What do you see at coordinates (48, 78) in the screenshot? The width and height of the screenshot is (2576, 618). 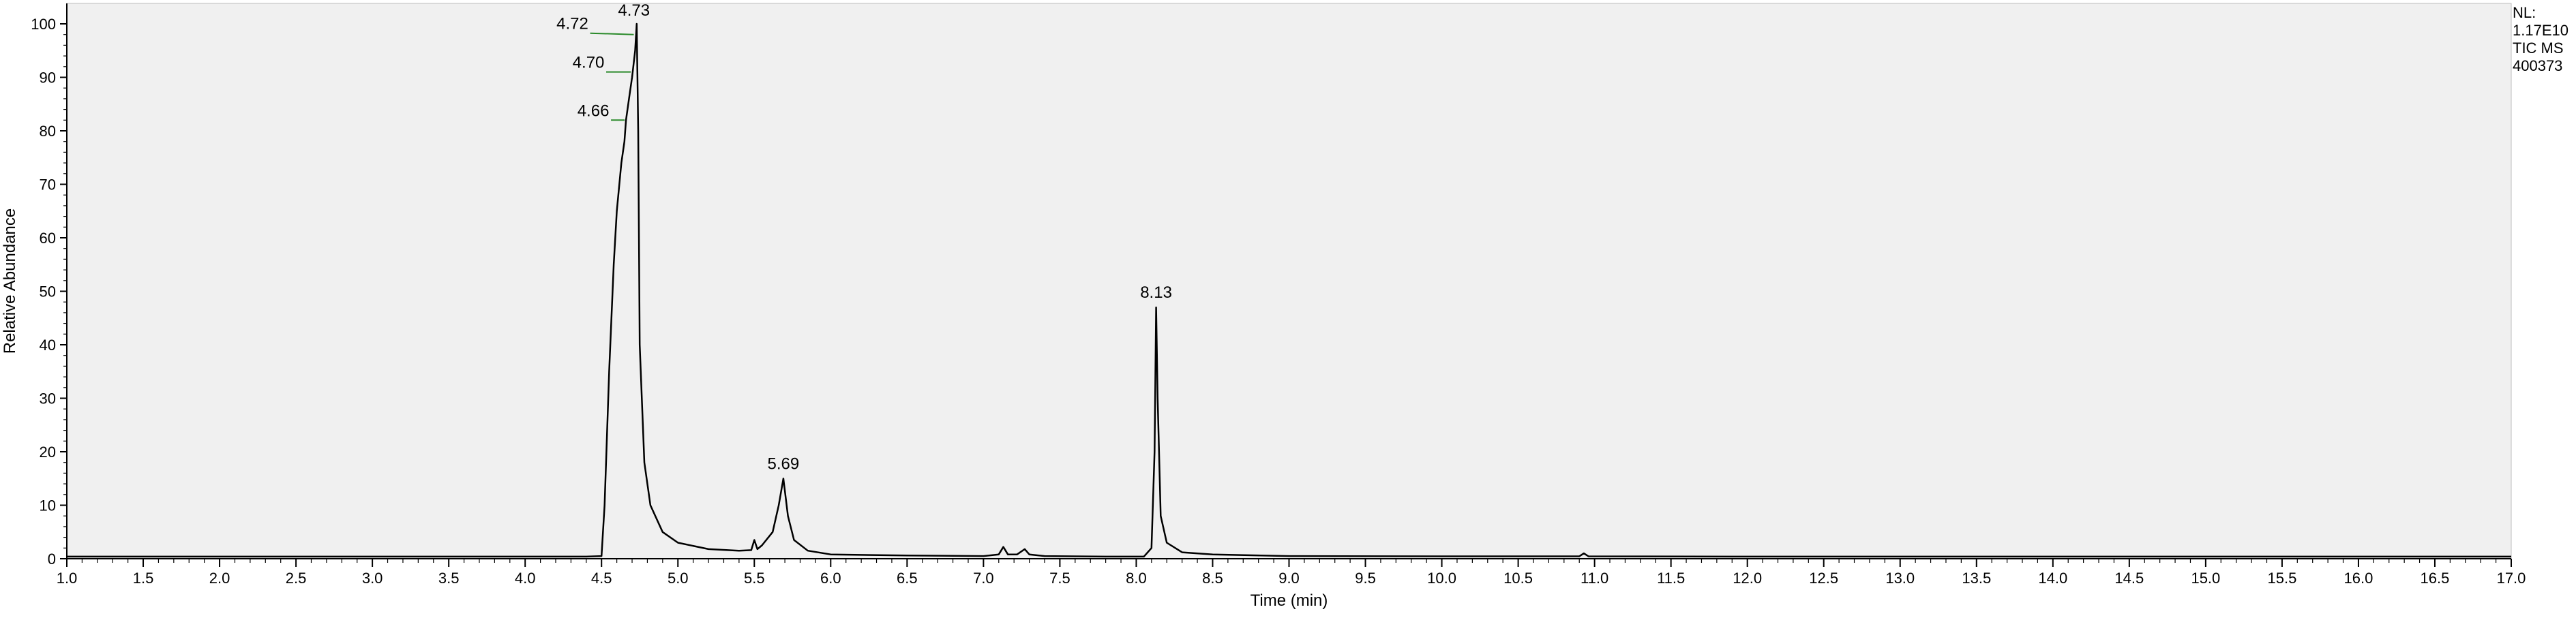 I see `y-tick-label: 90` at bounding box center [48, 78].